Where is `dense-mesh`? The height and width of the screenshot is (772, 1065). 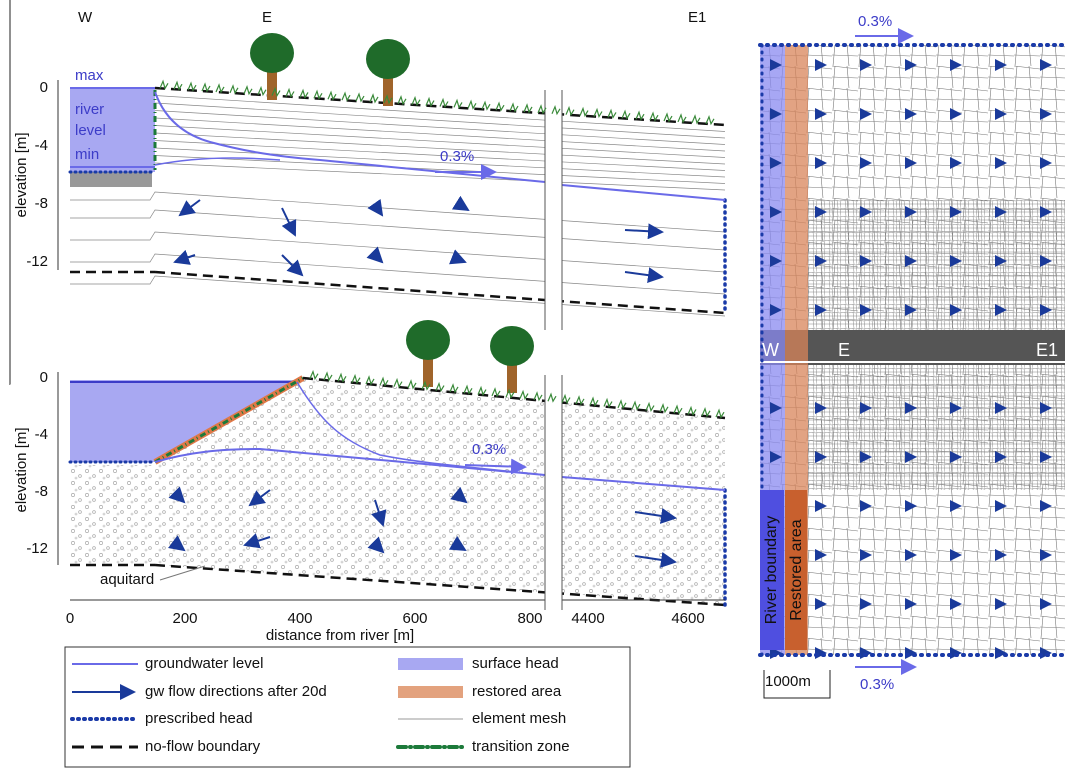
dense-mesh is located at coordinates (912, 347).